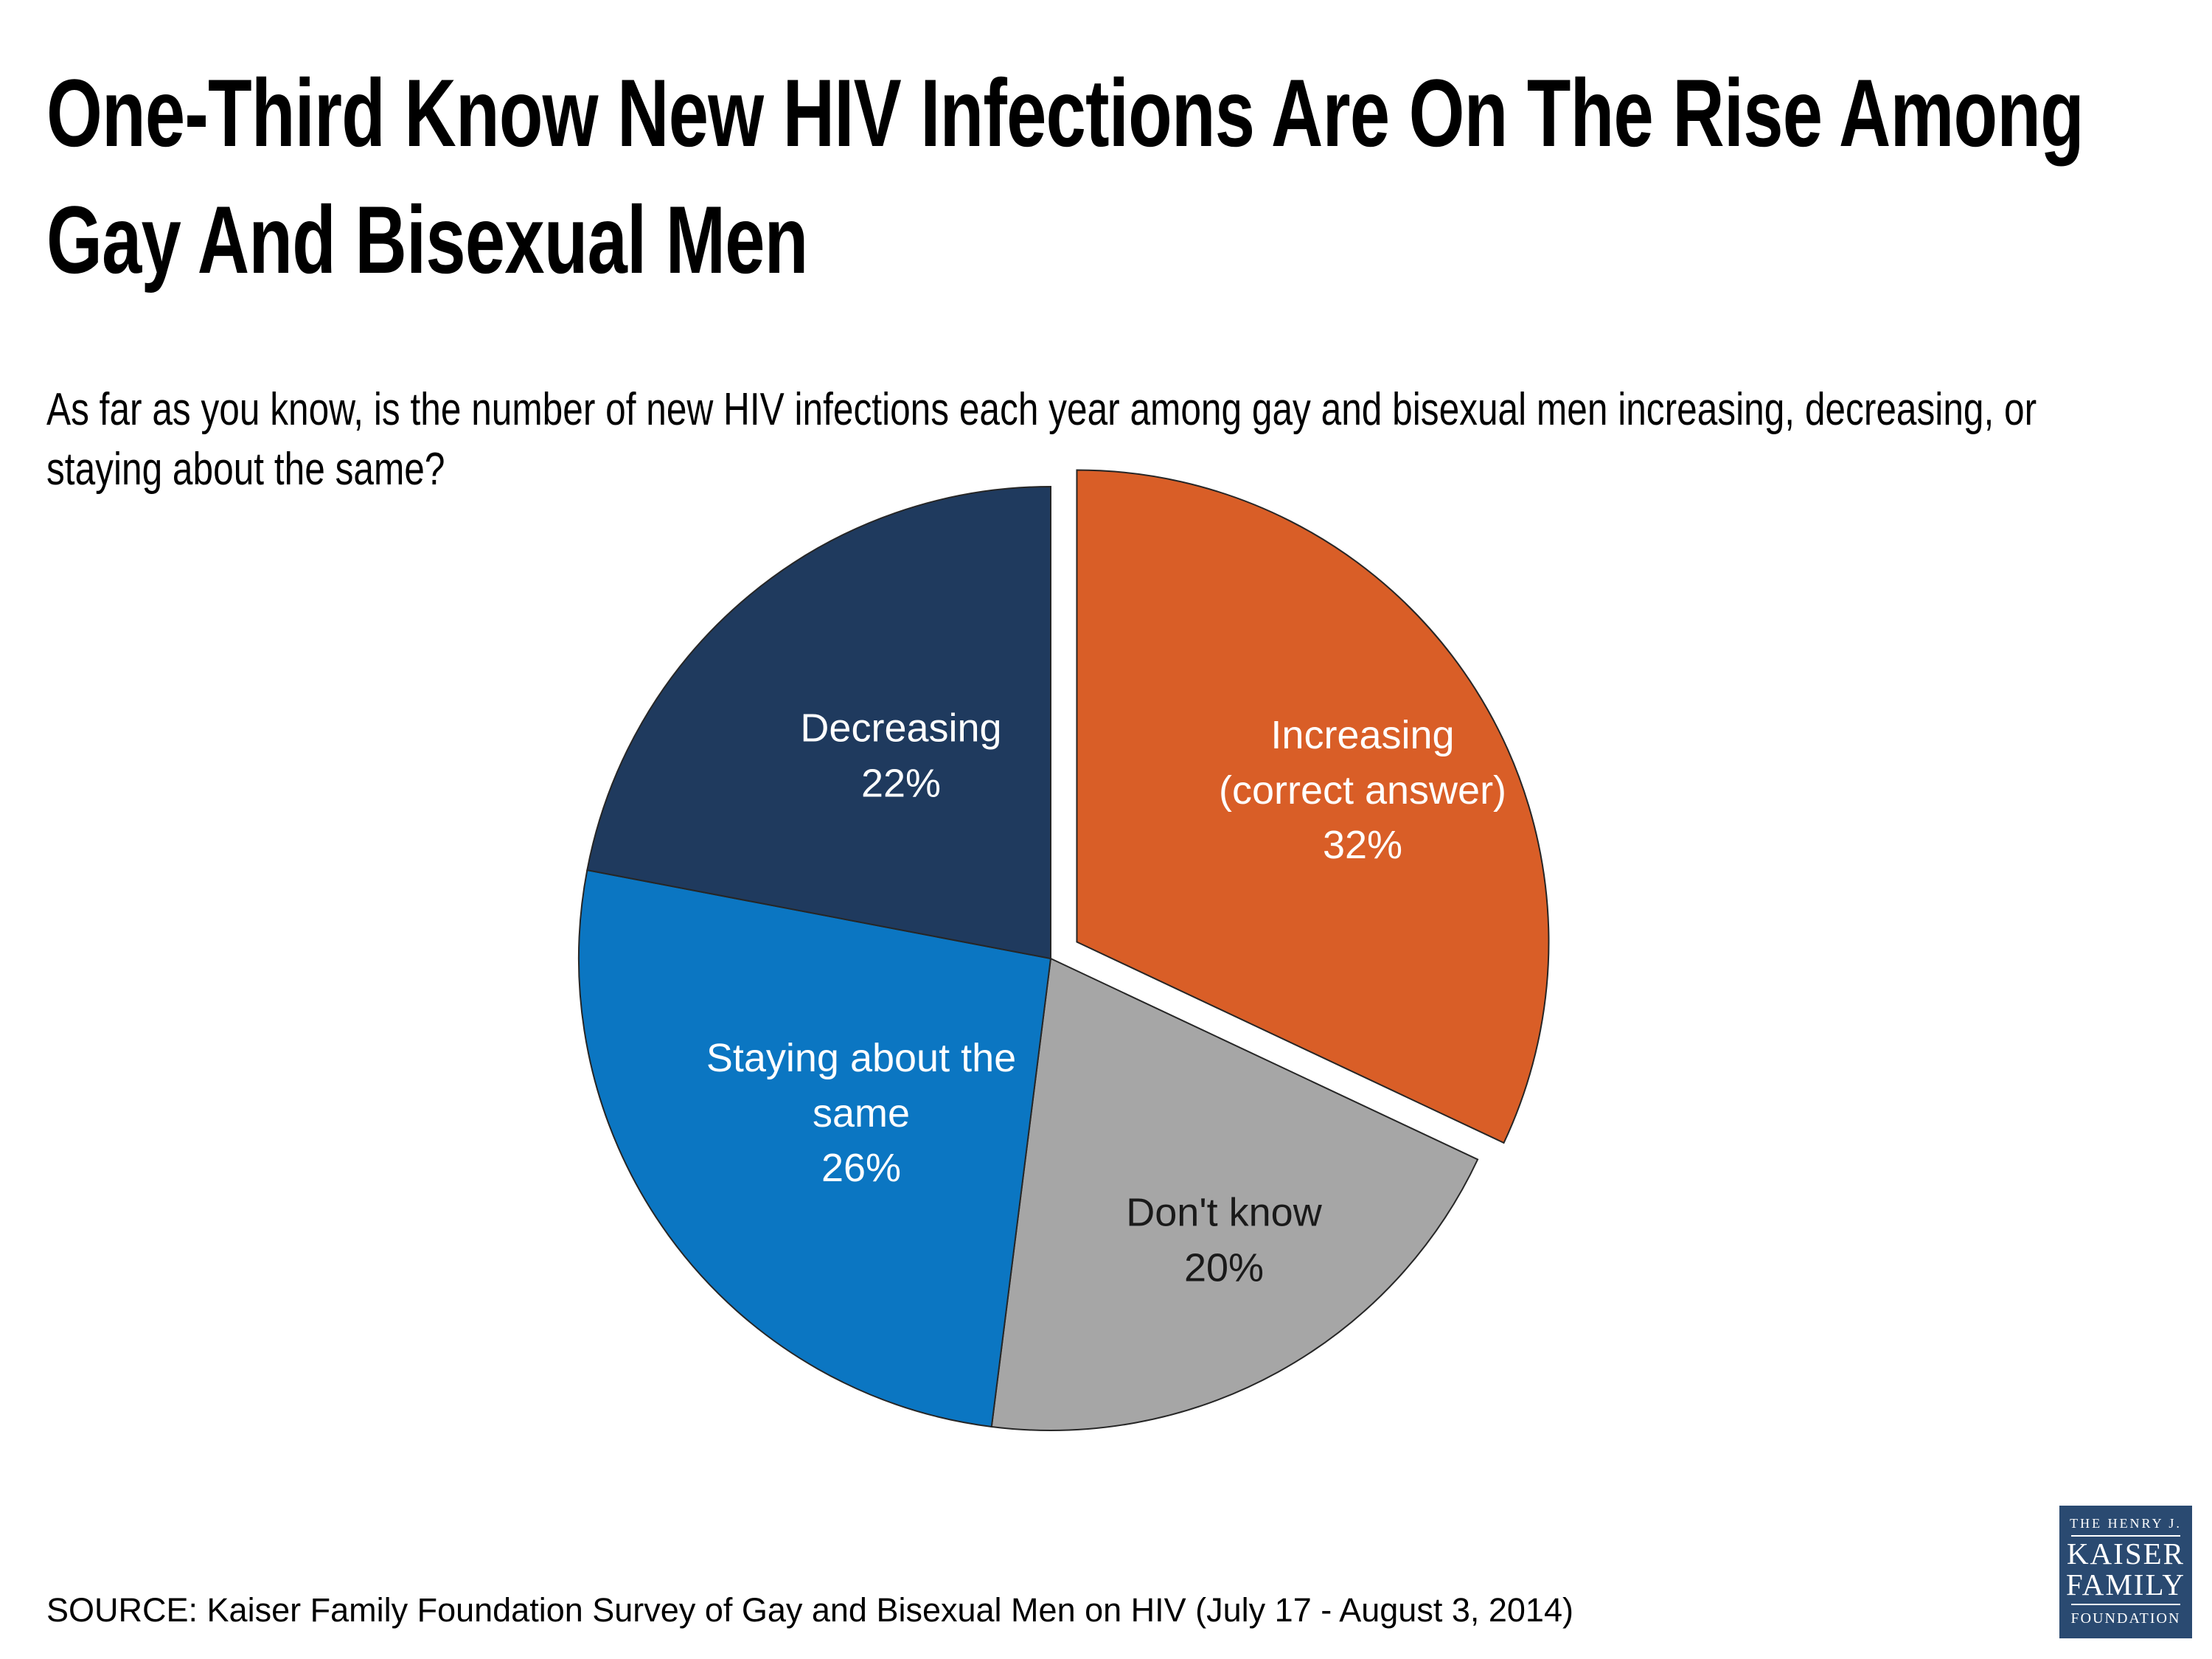 The width and height of the screenshot is (2212, 1659). I want to click on kff-logo: THE HENRY J. KAISER FAMILY FOUNDATION, so click(2125, 1572).